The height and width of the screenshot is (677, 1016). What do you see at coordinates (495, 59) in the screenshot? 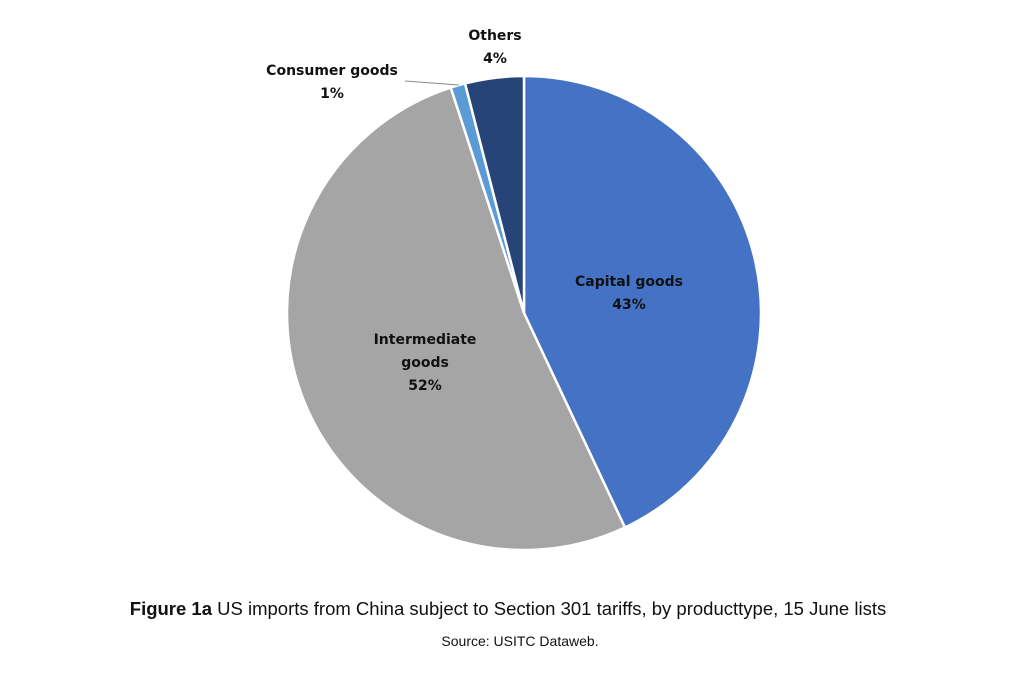
I see `data-label-line: 4%` at bounding box center [495, 59].